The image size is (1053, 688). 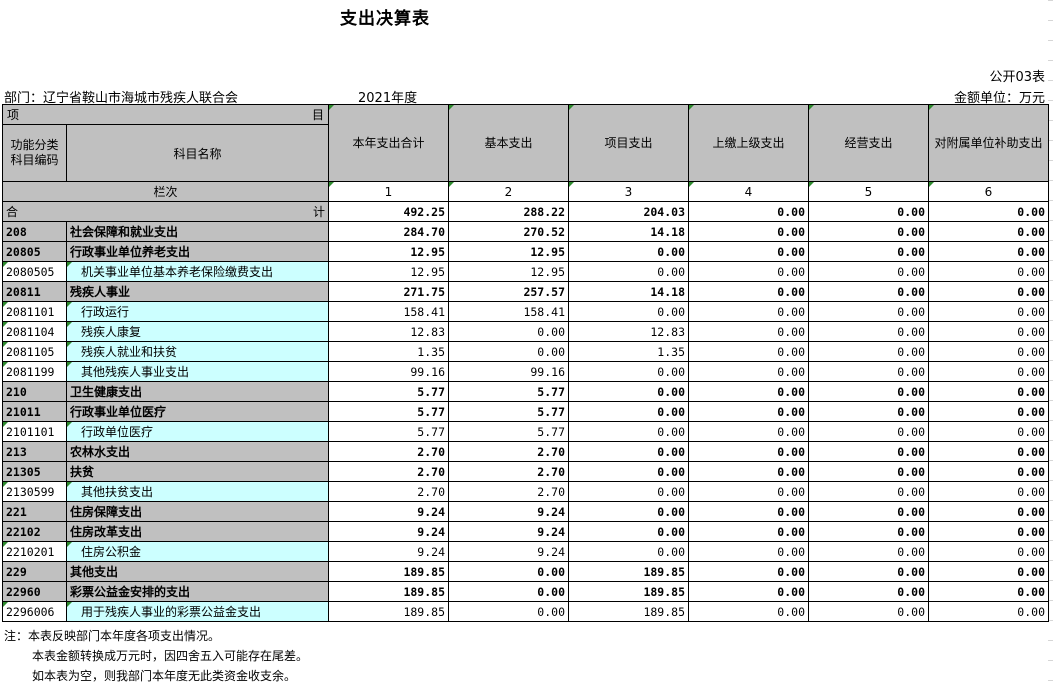 I want to click on table-row: 210 卫生健康支出 5.77 5.77 0.00 0.00 0.00 0.00, so click(x=525, y=391).